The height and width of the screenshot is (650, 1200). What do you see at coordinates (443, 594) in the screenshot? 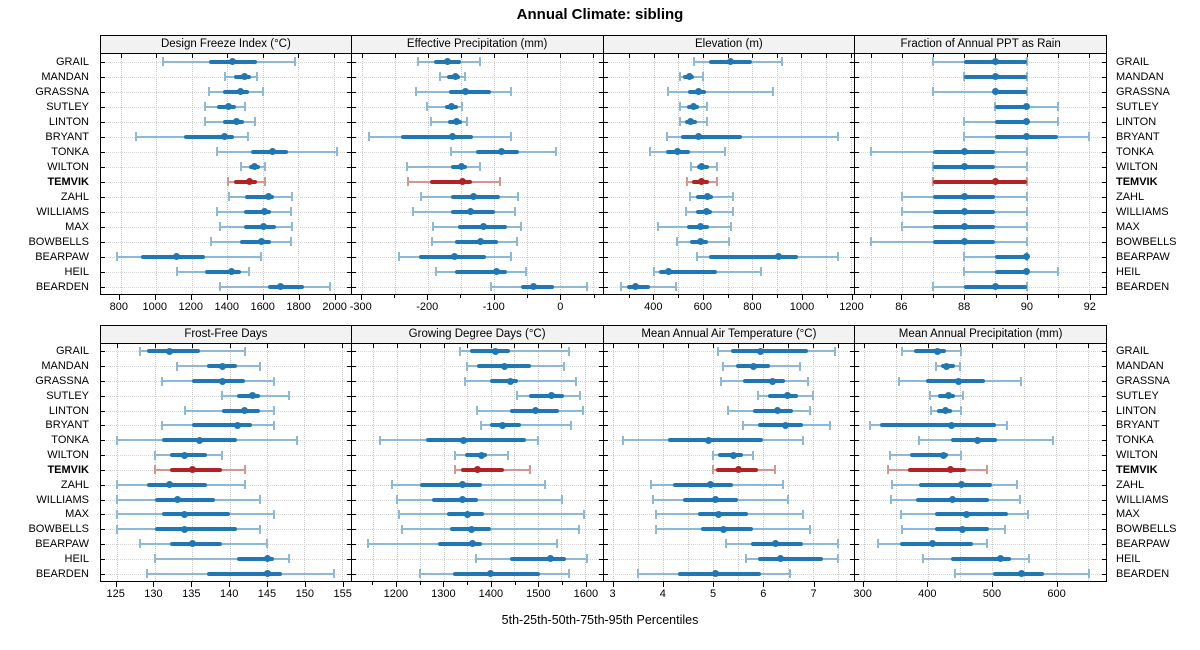
I see `axis-tick-label: 1300` at bounding box center [443, 594].